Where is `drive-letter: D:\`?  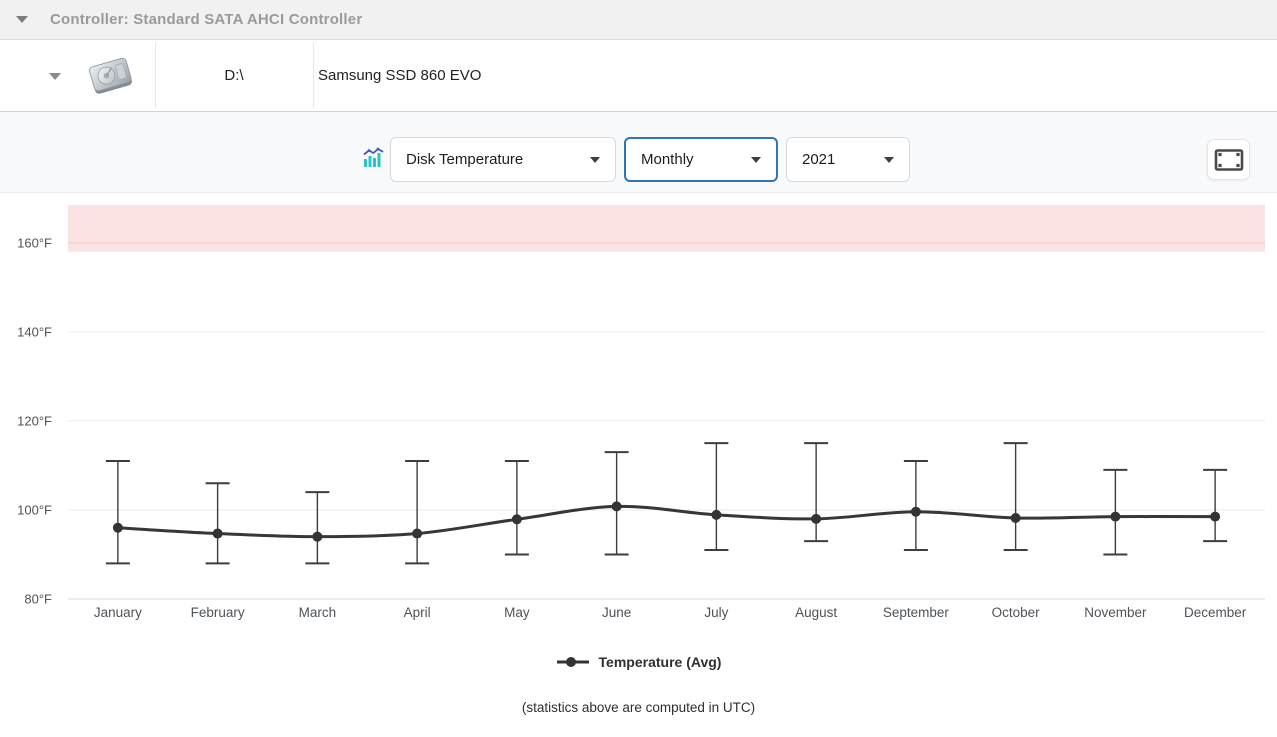
drive-letter: D:\ is located at coordinates (234, 75).